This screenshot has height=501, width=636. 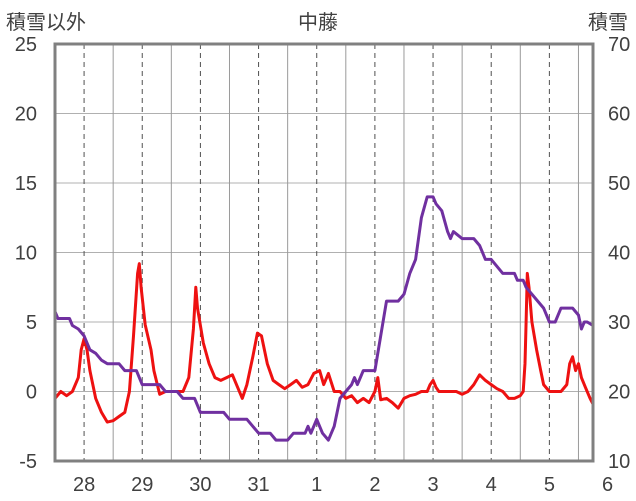 What do you see at coordinates (432, 485) in the screenshot?
I see `x-tick-label: 3` at bounding box center [432, 485].